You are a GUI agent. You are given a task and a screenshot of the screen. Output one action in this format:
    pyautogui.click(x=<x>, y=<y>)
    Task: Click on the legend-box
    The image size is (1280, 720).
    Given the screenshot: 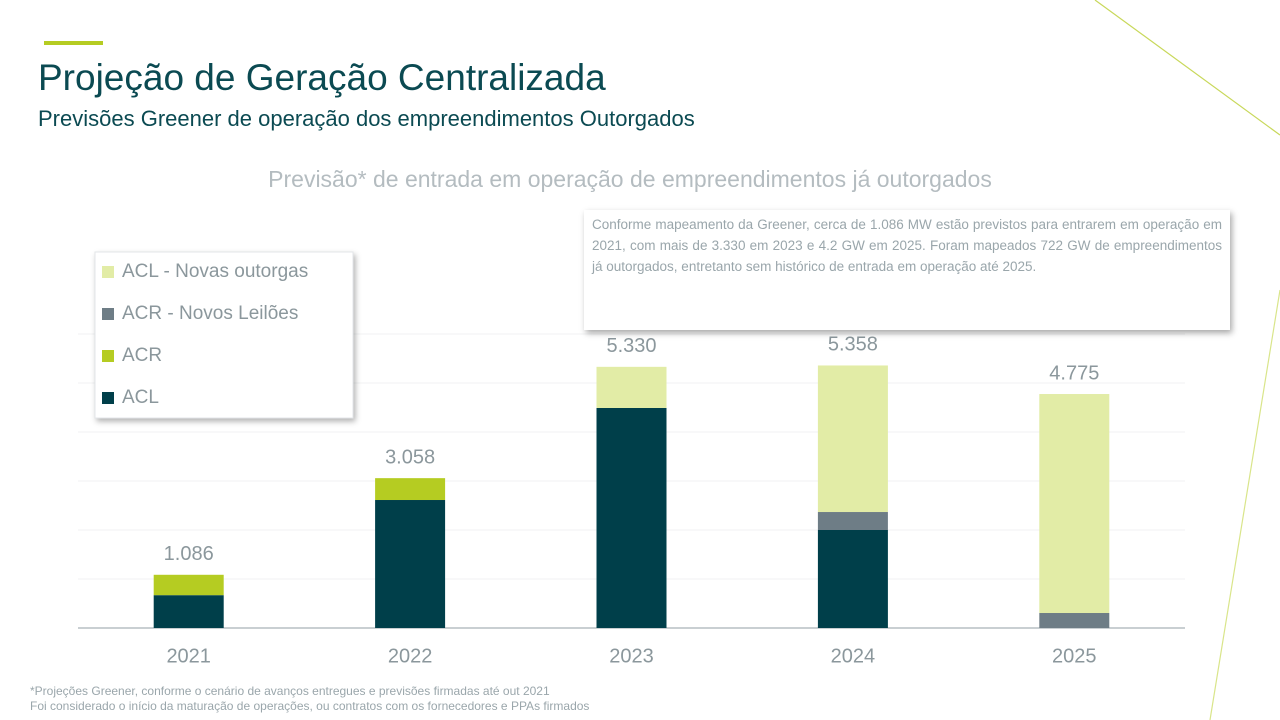 What is the action you would take?
    pyautogui.click(x=224, y=335)
    